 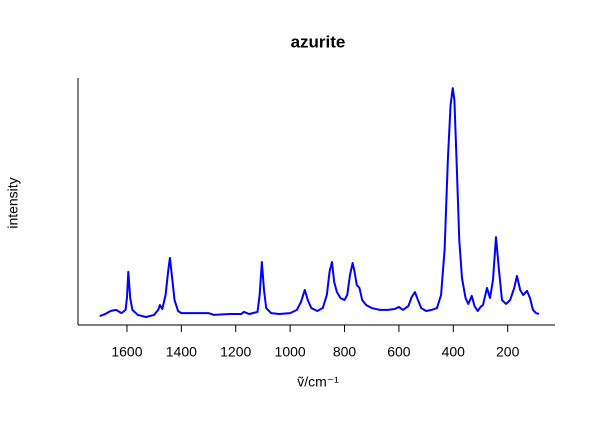 I want to click on x-tick-label: 1000, so click(x=290, y=352).